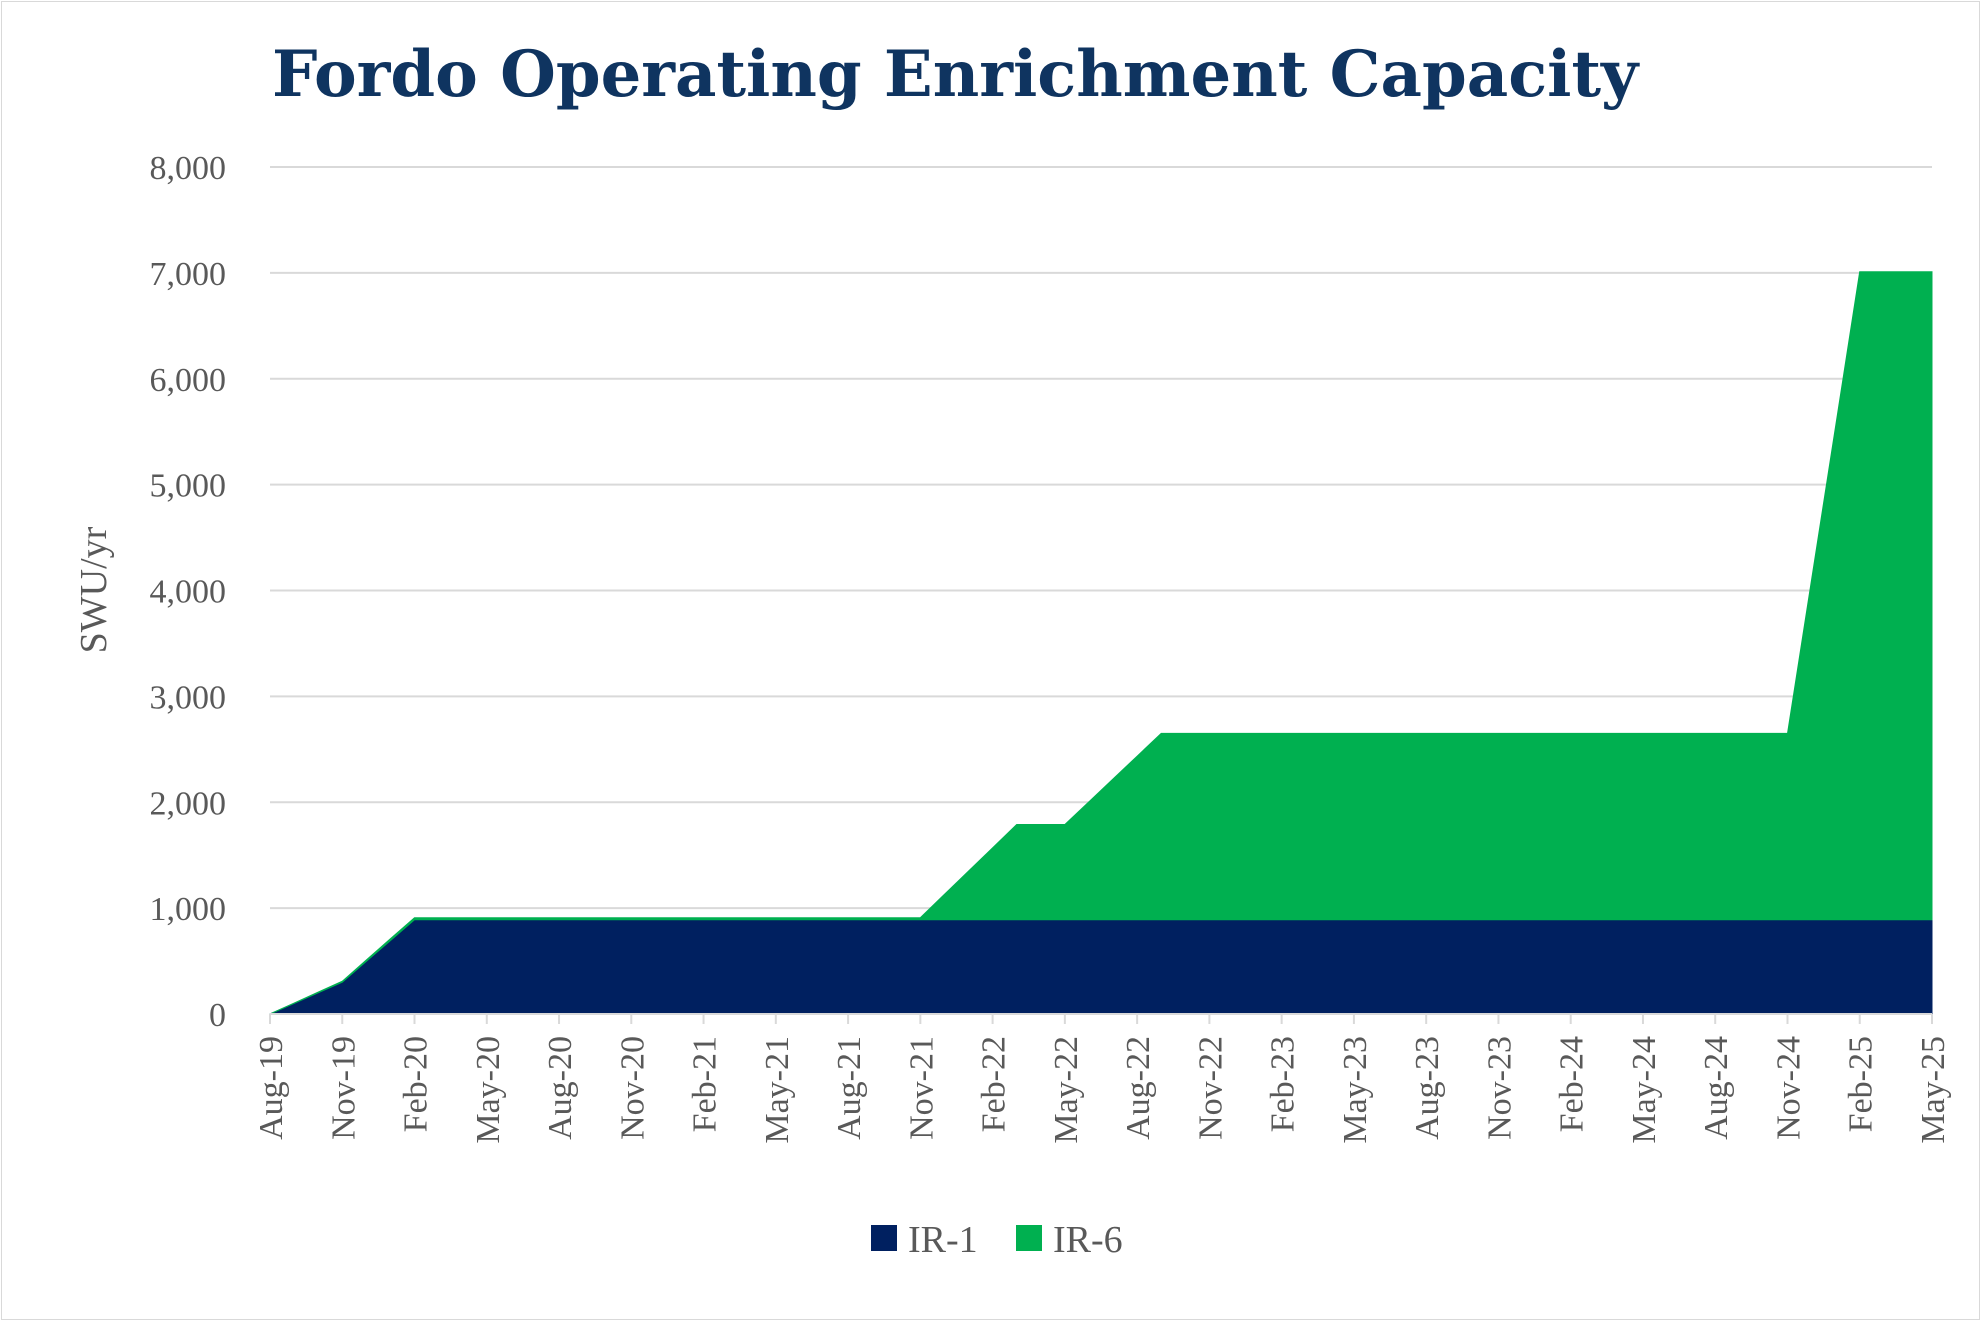 The height and width of the screenshot is (1323, 1983). What do you see at coordinates (94, 589) in the screenshot?
I see `y-axis-label: SWU/yr` at bounding box center [94, 589].